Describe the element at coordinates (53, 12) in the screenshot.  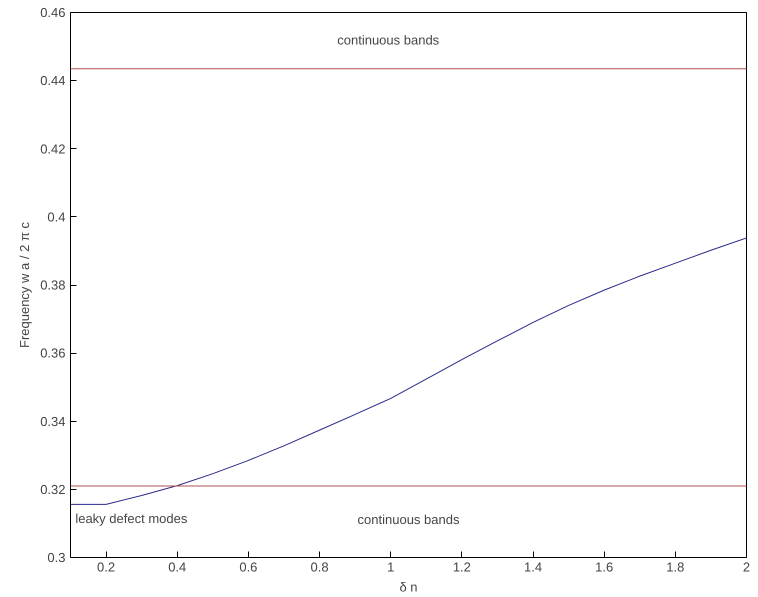
I see `y-tick-label: 0.46` at that location.